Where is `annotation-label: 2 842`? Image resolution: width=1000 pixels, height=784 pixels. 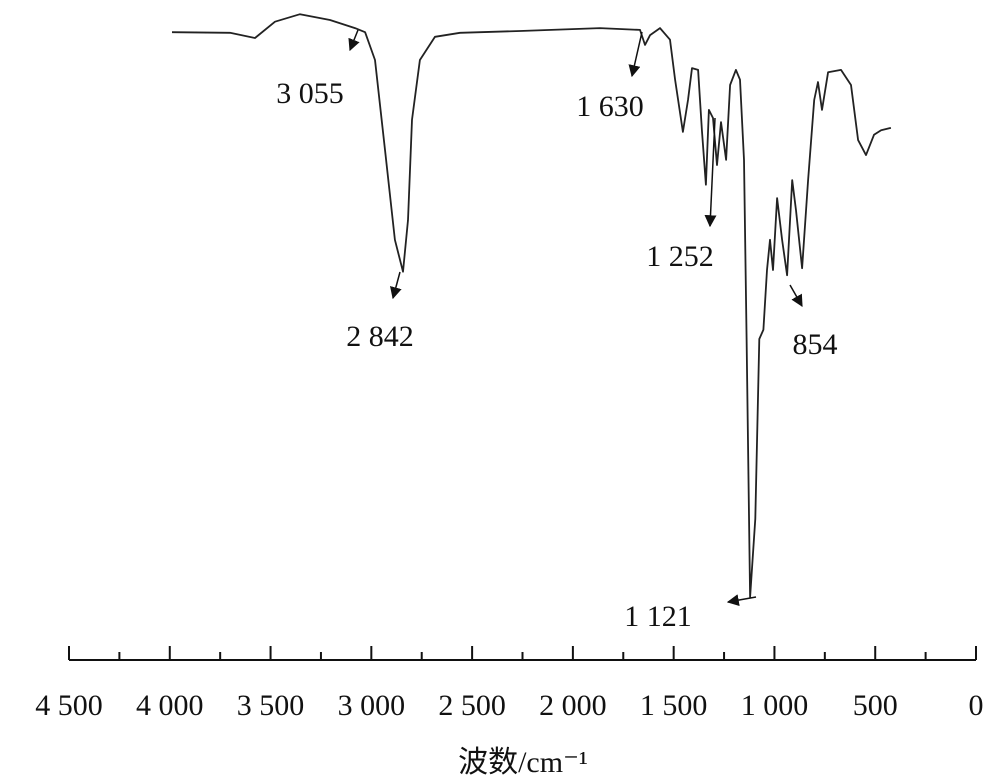 annotation-label: 2 842 is located at coordinates (380, 336).